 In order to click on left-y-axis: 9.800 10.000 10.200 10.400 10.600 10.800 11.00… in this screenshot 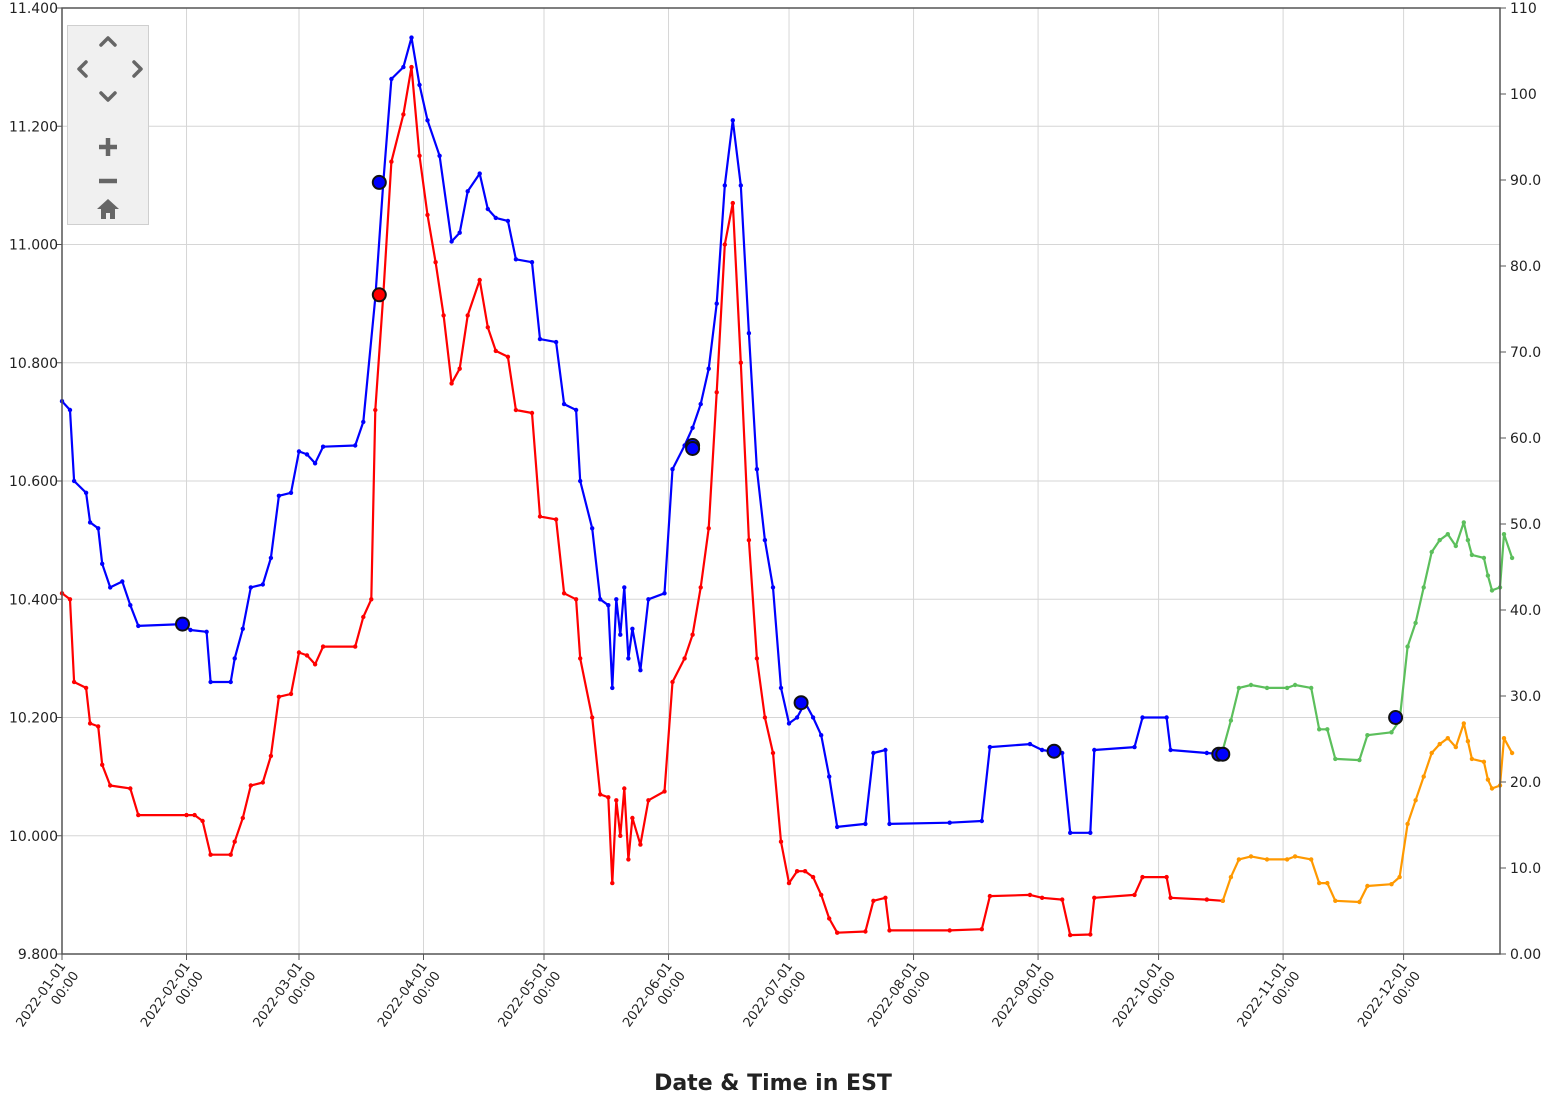, I will do `click(35, 482)`.